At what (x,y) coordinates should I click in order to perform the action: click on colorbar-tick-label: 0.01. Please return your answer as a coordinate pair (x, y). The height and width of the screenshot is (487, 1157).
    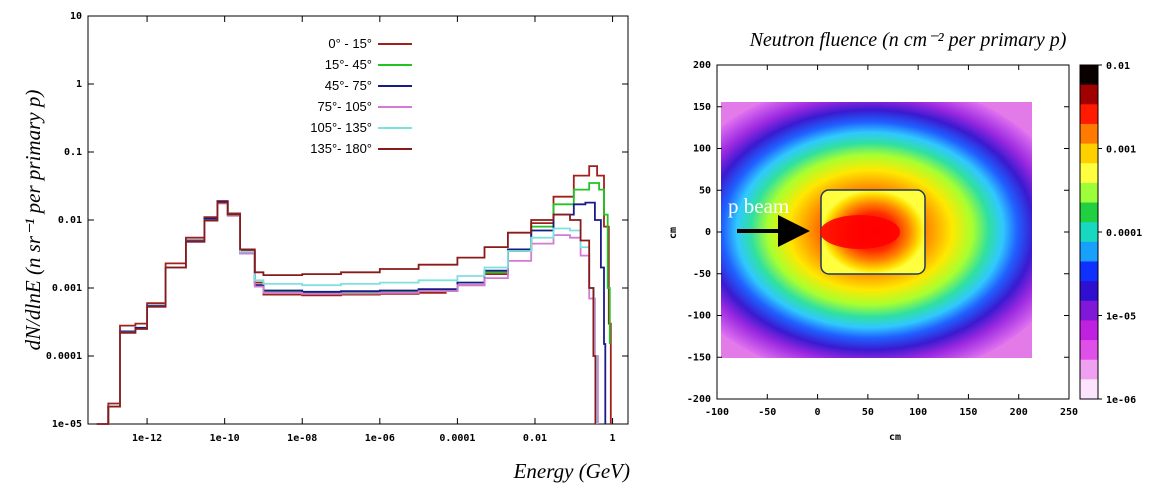
    Looking at the image, I should click on (1118, 66).